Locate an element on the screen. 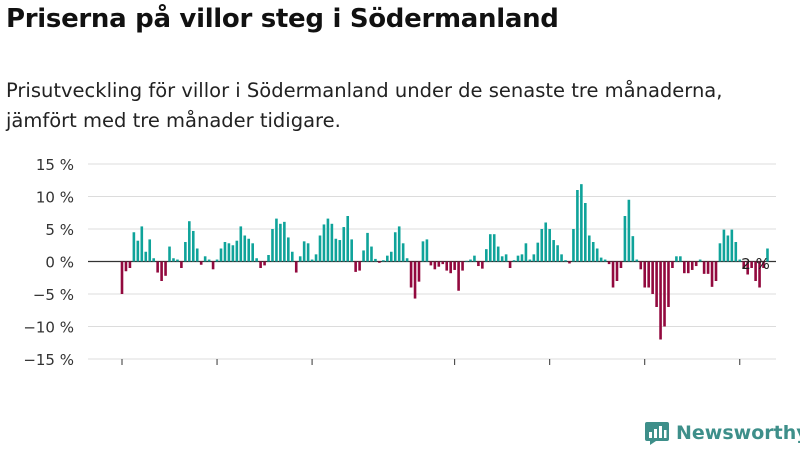  chart-title: Priserna på villor steg i Södermanland is located at coordinates (282, 19).